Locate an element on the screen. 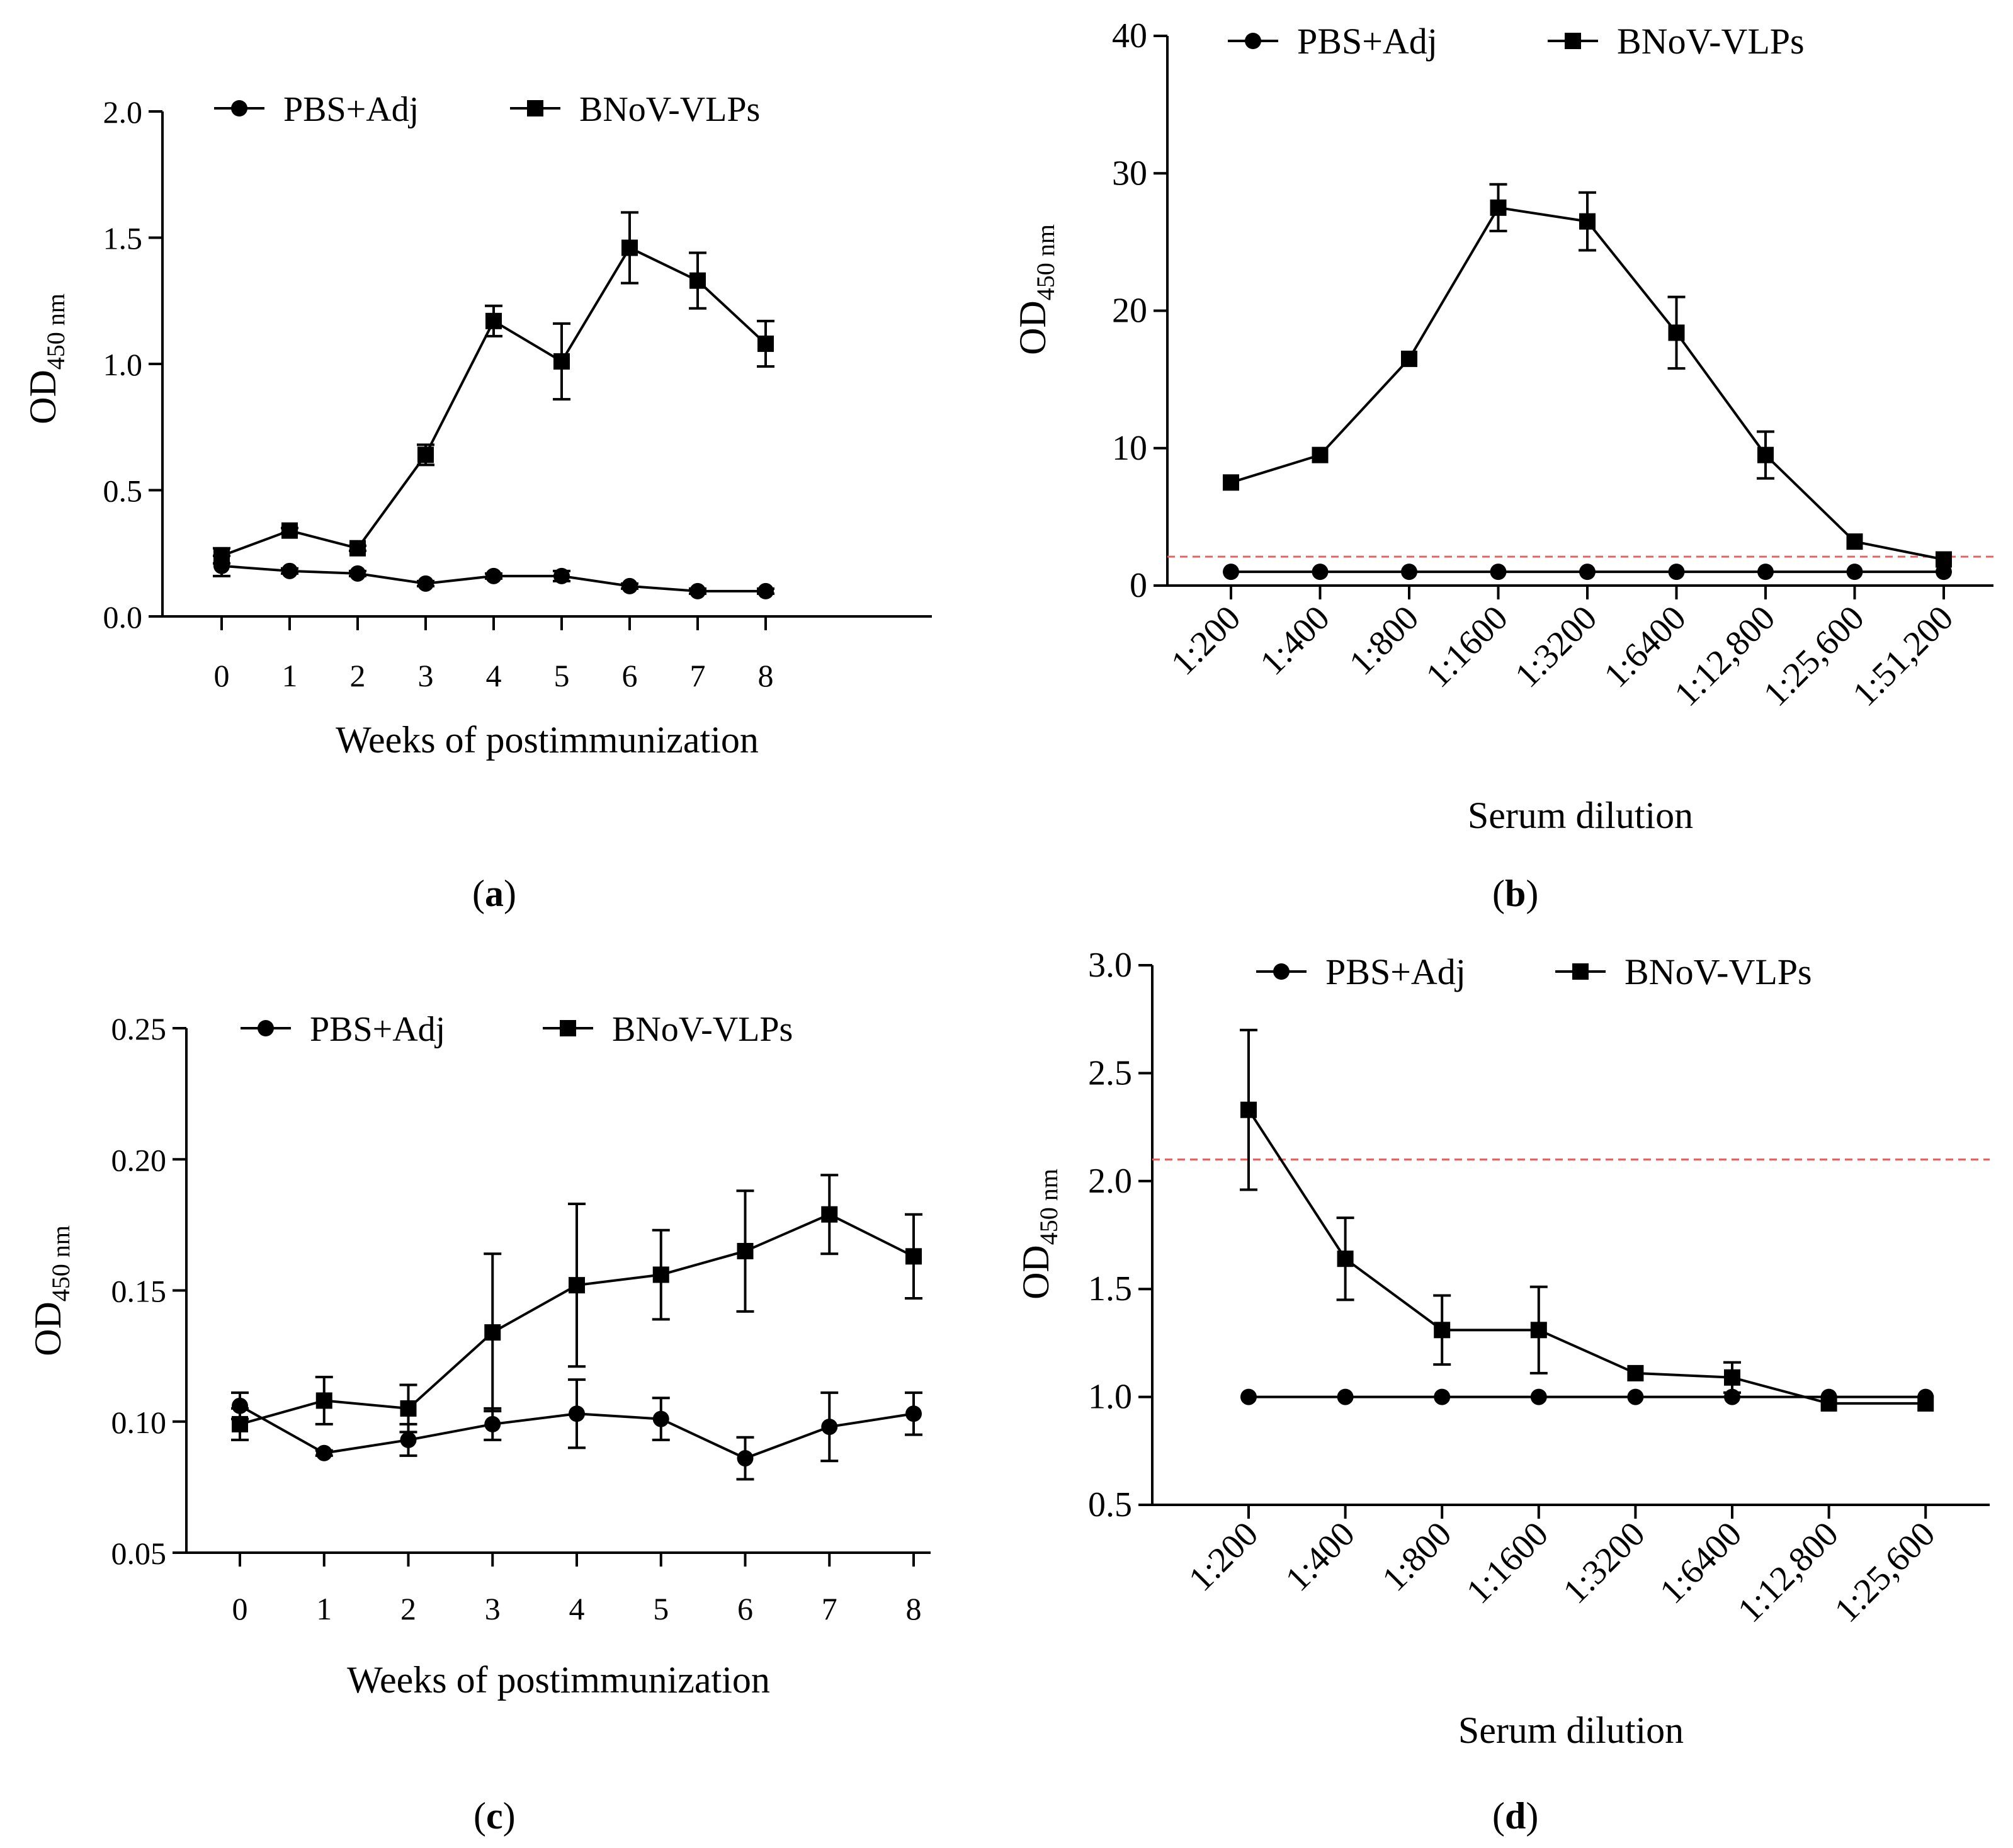 The height and width of the screenshot is (1848, 2013). y-tick-label: 40 is located at coordinates (1129, 35).